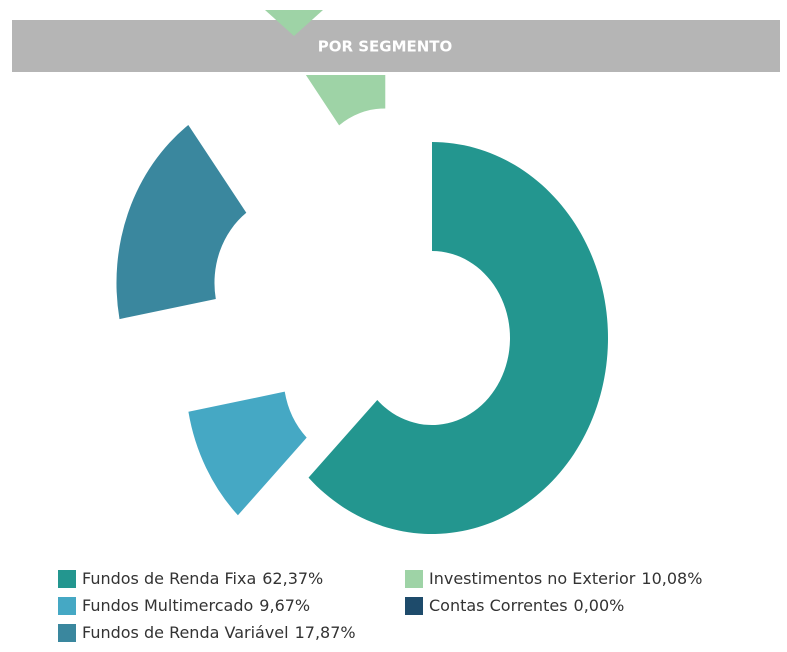 Image resolution: width=787 pixels, height=652 pixels. I want to click on legend-label: Fundos Multimercado 9,67%, so click(196, 605).